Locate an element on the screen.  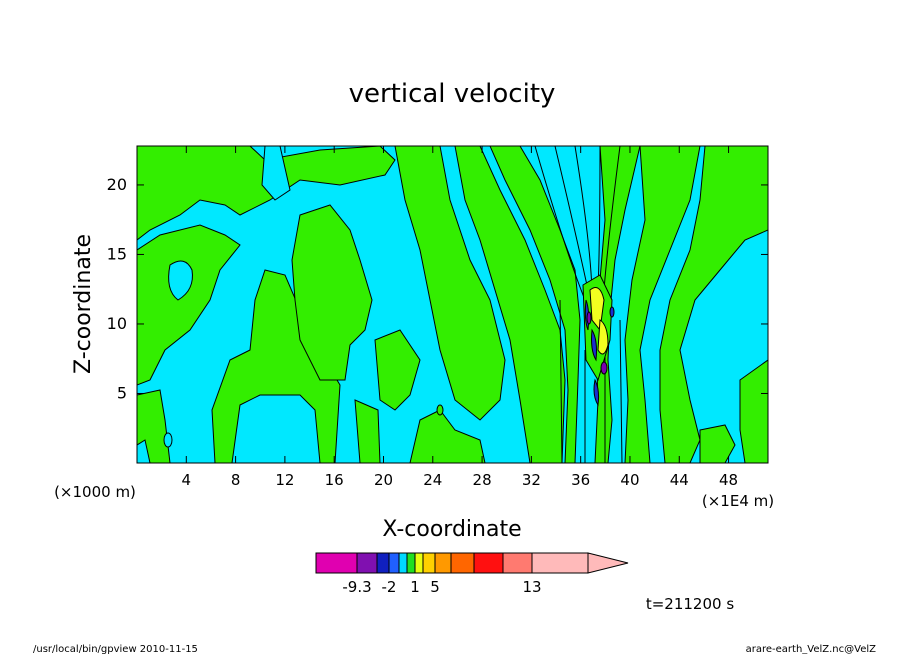
colorbar is located at coordinates (472, 563).